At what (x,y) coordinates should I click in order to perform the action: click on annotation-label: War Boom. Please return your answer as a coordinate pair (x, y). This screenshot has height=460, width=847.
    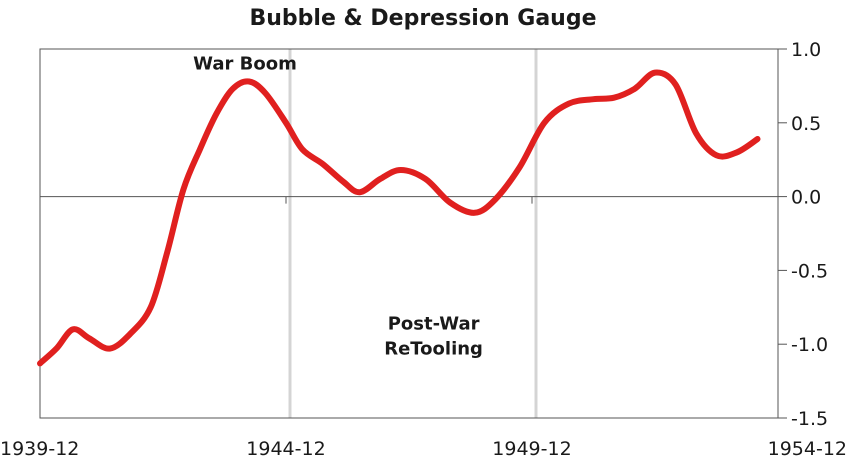
    Looking at the image, I should click on (245, 64).